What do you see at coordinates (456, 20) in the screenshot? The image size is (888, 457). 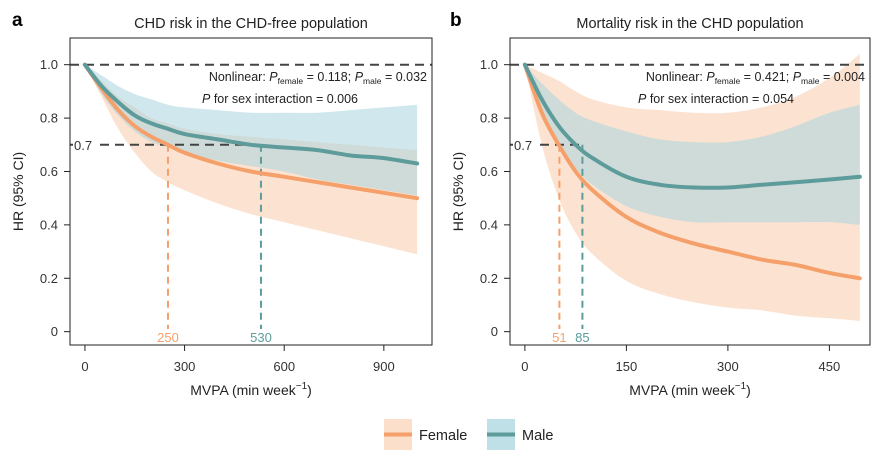 I see `panel-label: b` at bounding box center [456, 20].